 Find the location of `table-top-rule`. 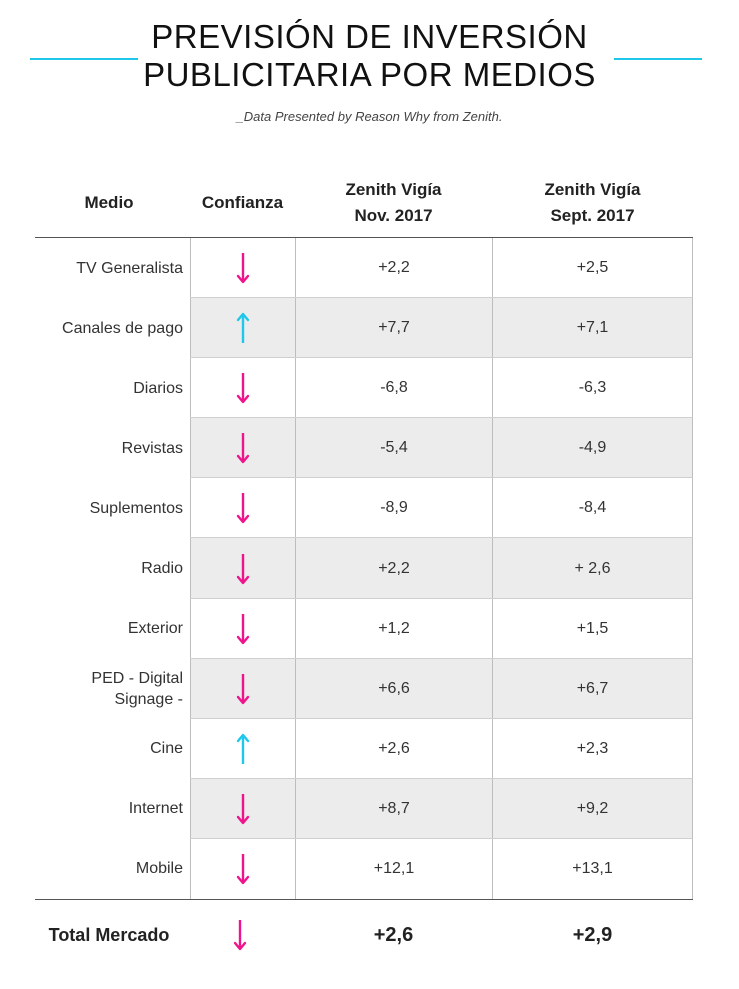

table-top-rule is located at coordinates (364, 237).